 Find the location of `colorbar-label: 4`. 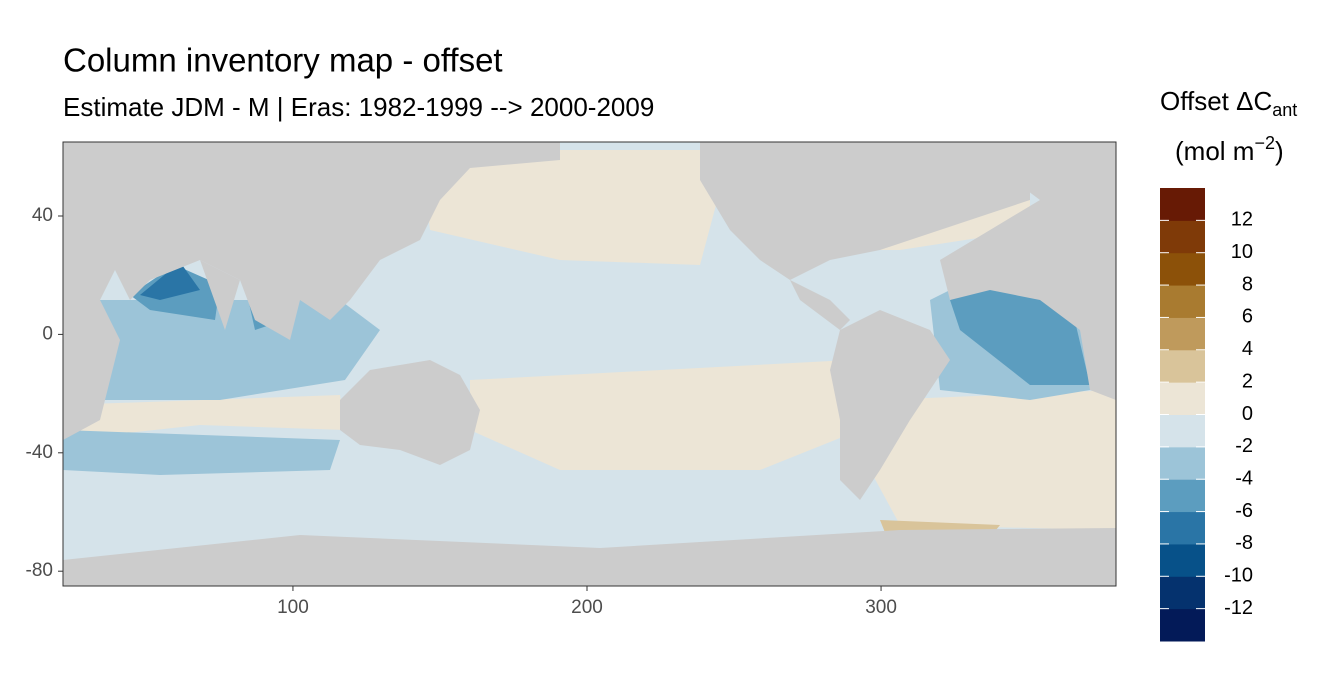

colorbar-label: 4 is located at coordinates (1247, 349).